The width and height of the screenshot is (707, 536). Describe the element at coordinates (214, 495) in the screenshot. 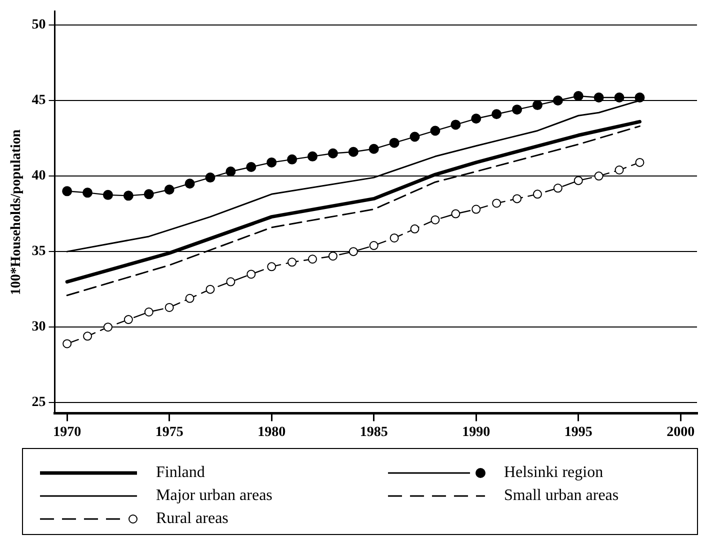

I see `legend-label: Major urban areas` at that location.